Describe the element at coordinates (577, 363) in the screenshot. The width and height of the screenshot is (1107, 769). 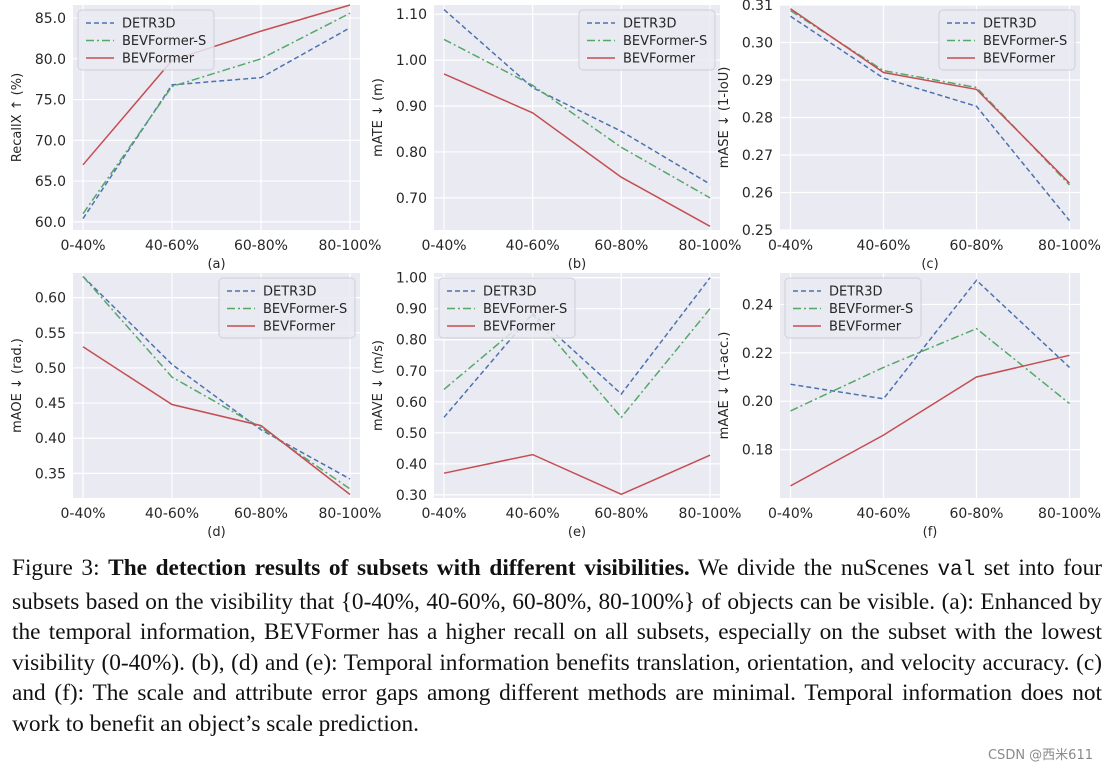
I see `series-line-bevformer-s` at that location.